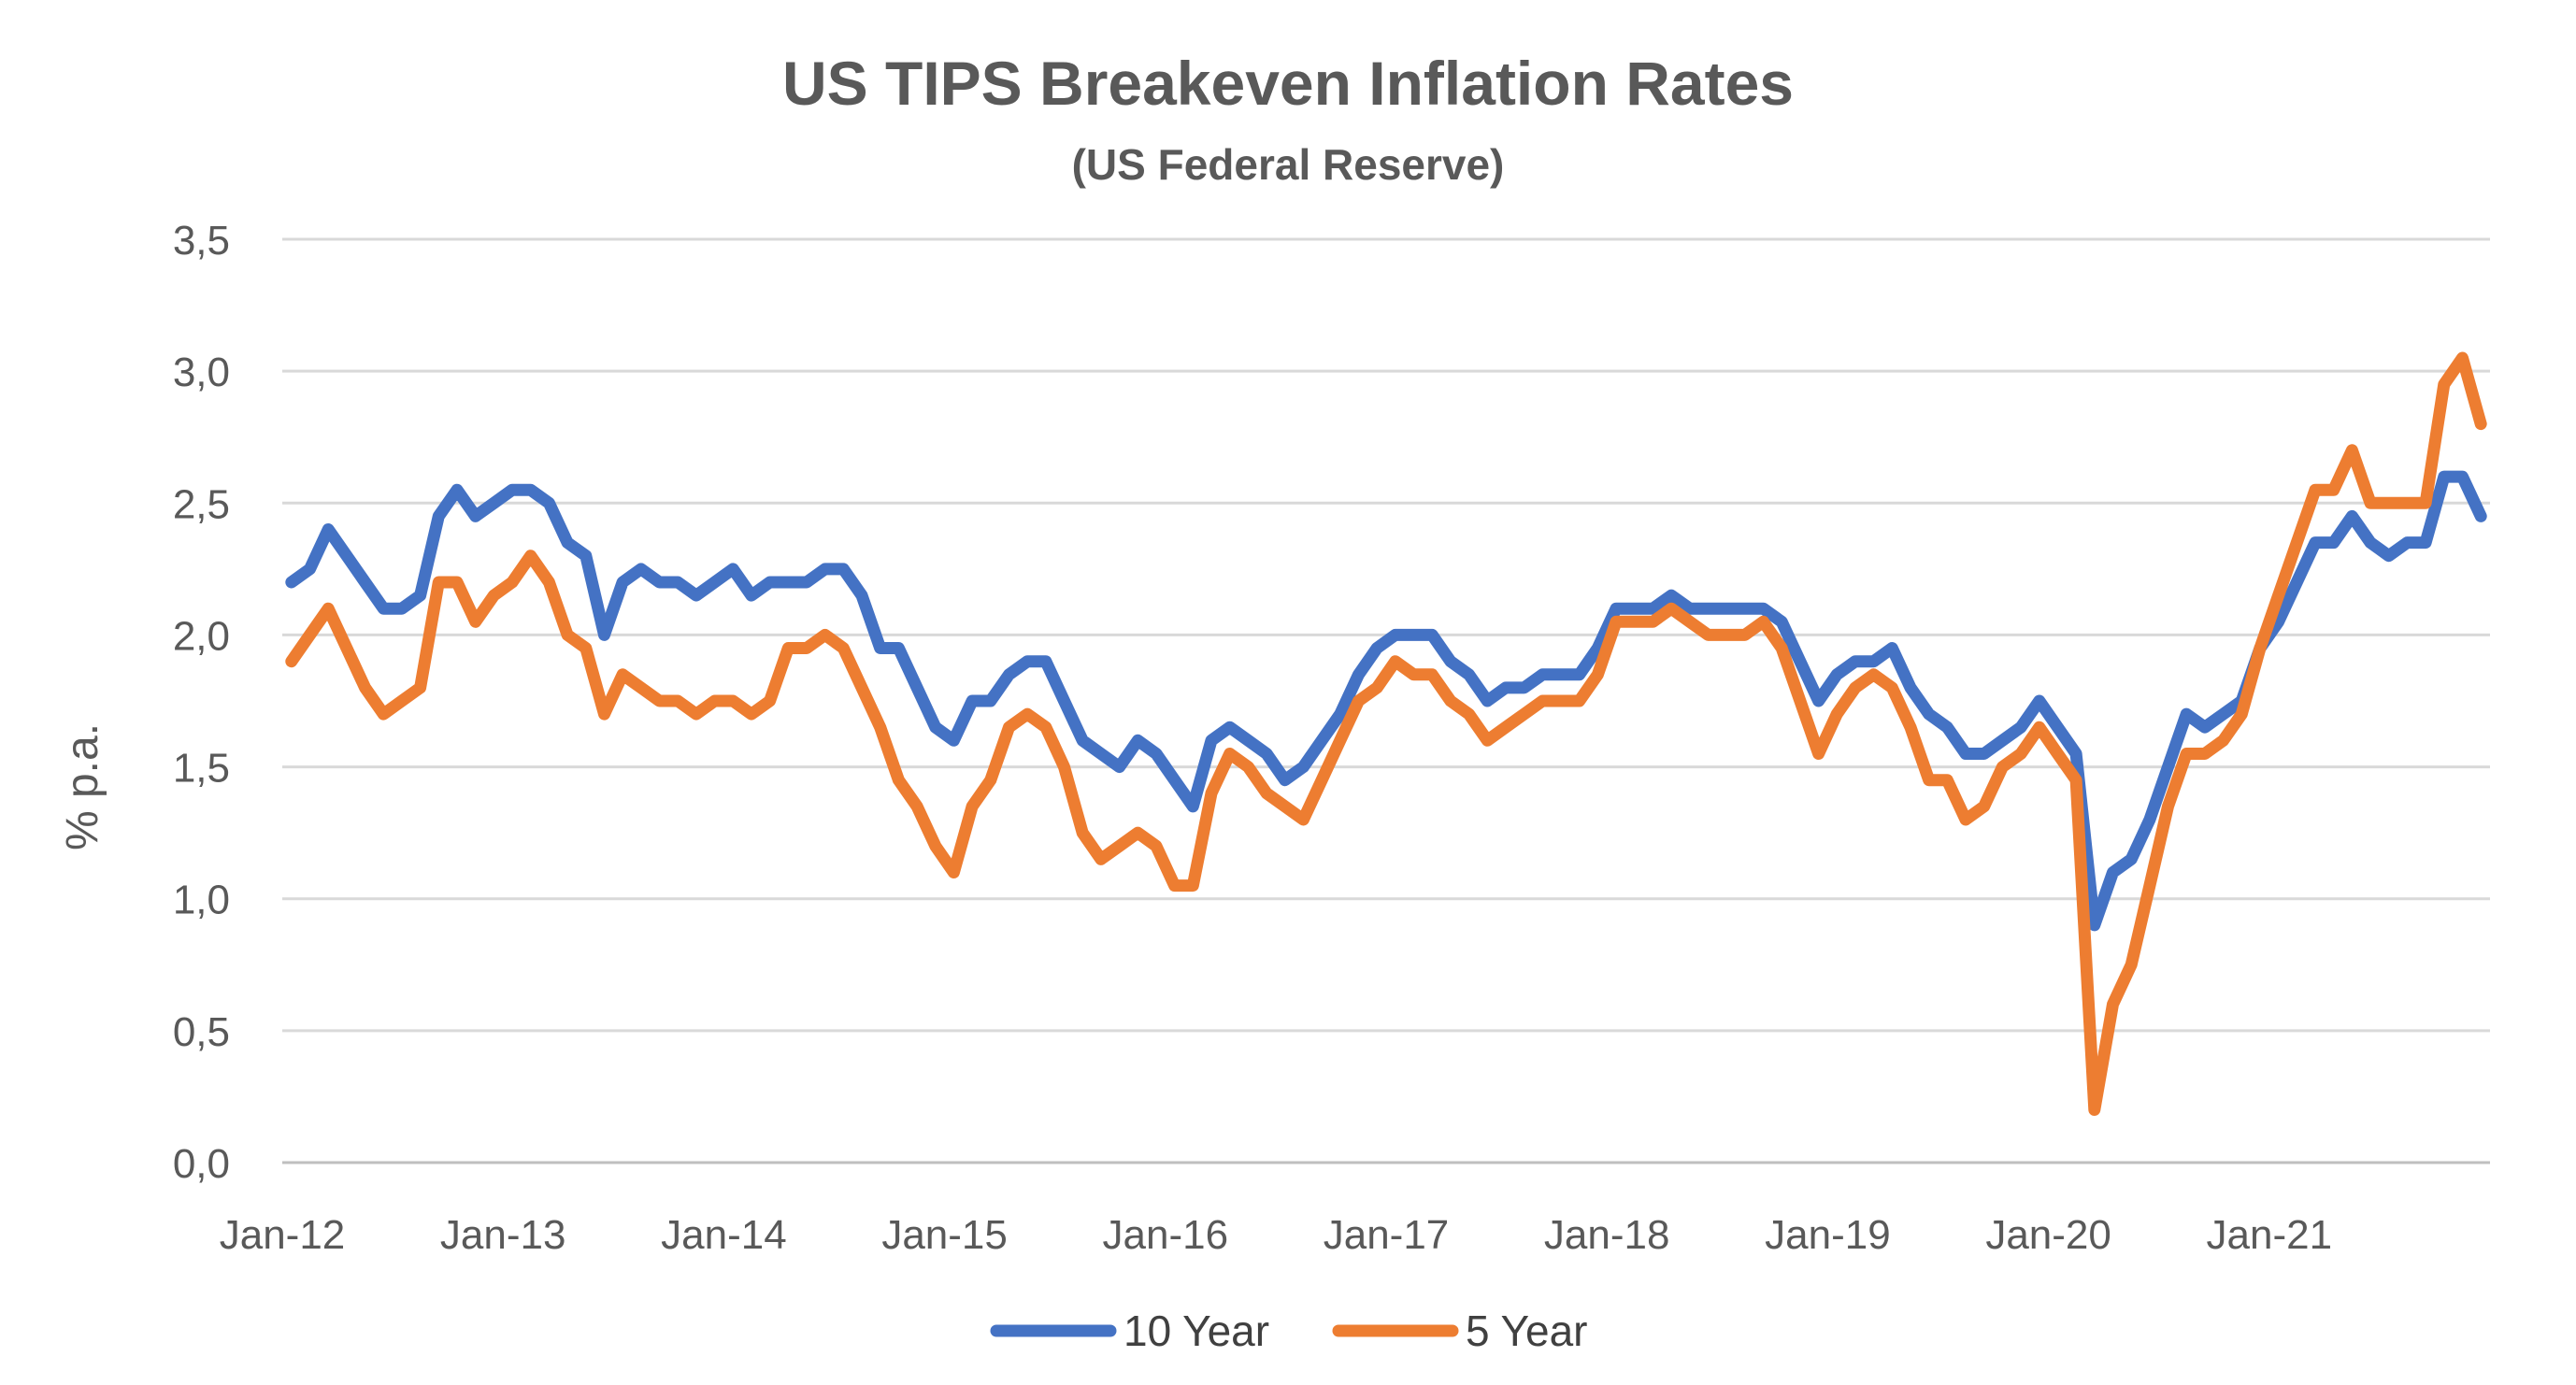 The height and width of the screenshot is (1385, 2576). I want to click on y-tick-label: 3,0, so click(201, 372).